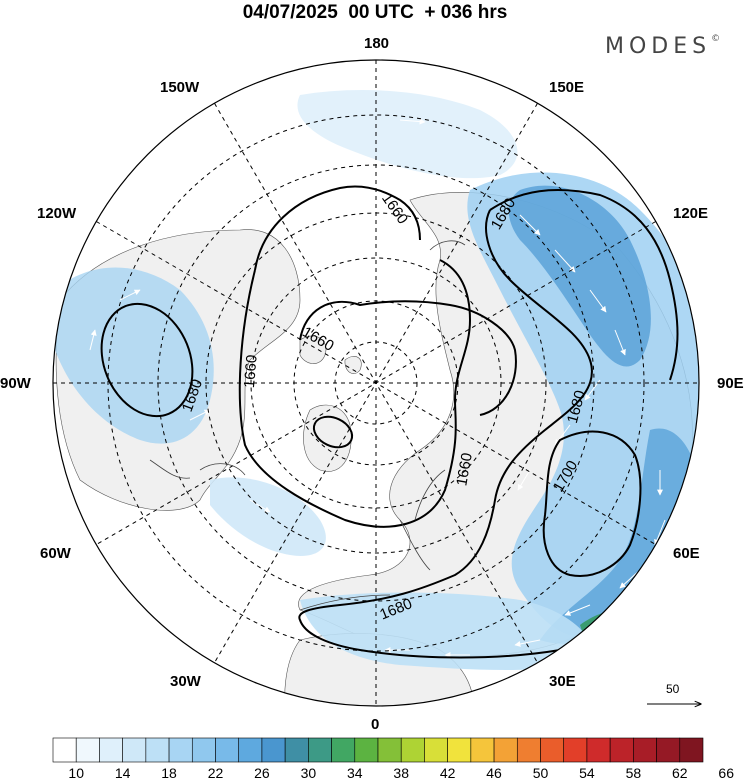 This screenshot has height=782, width=750. What do you see at coordinates (15, 383) in the screenshot?
I see `lon-label-90w: 90W` at bounding box center [15, 383].